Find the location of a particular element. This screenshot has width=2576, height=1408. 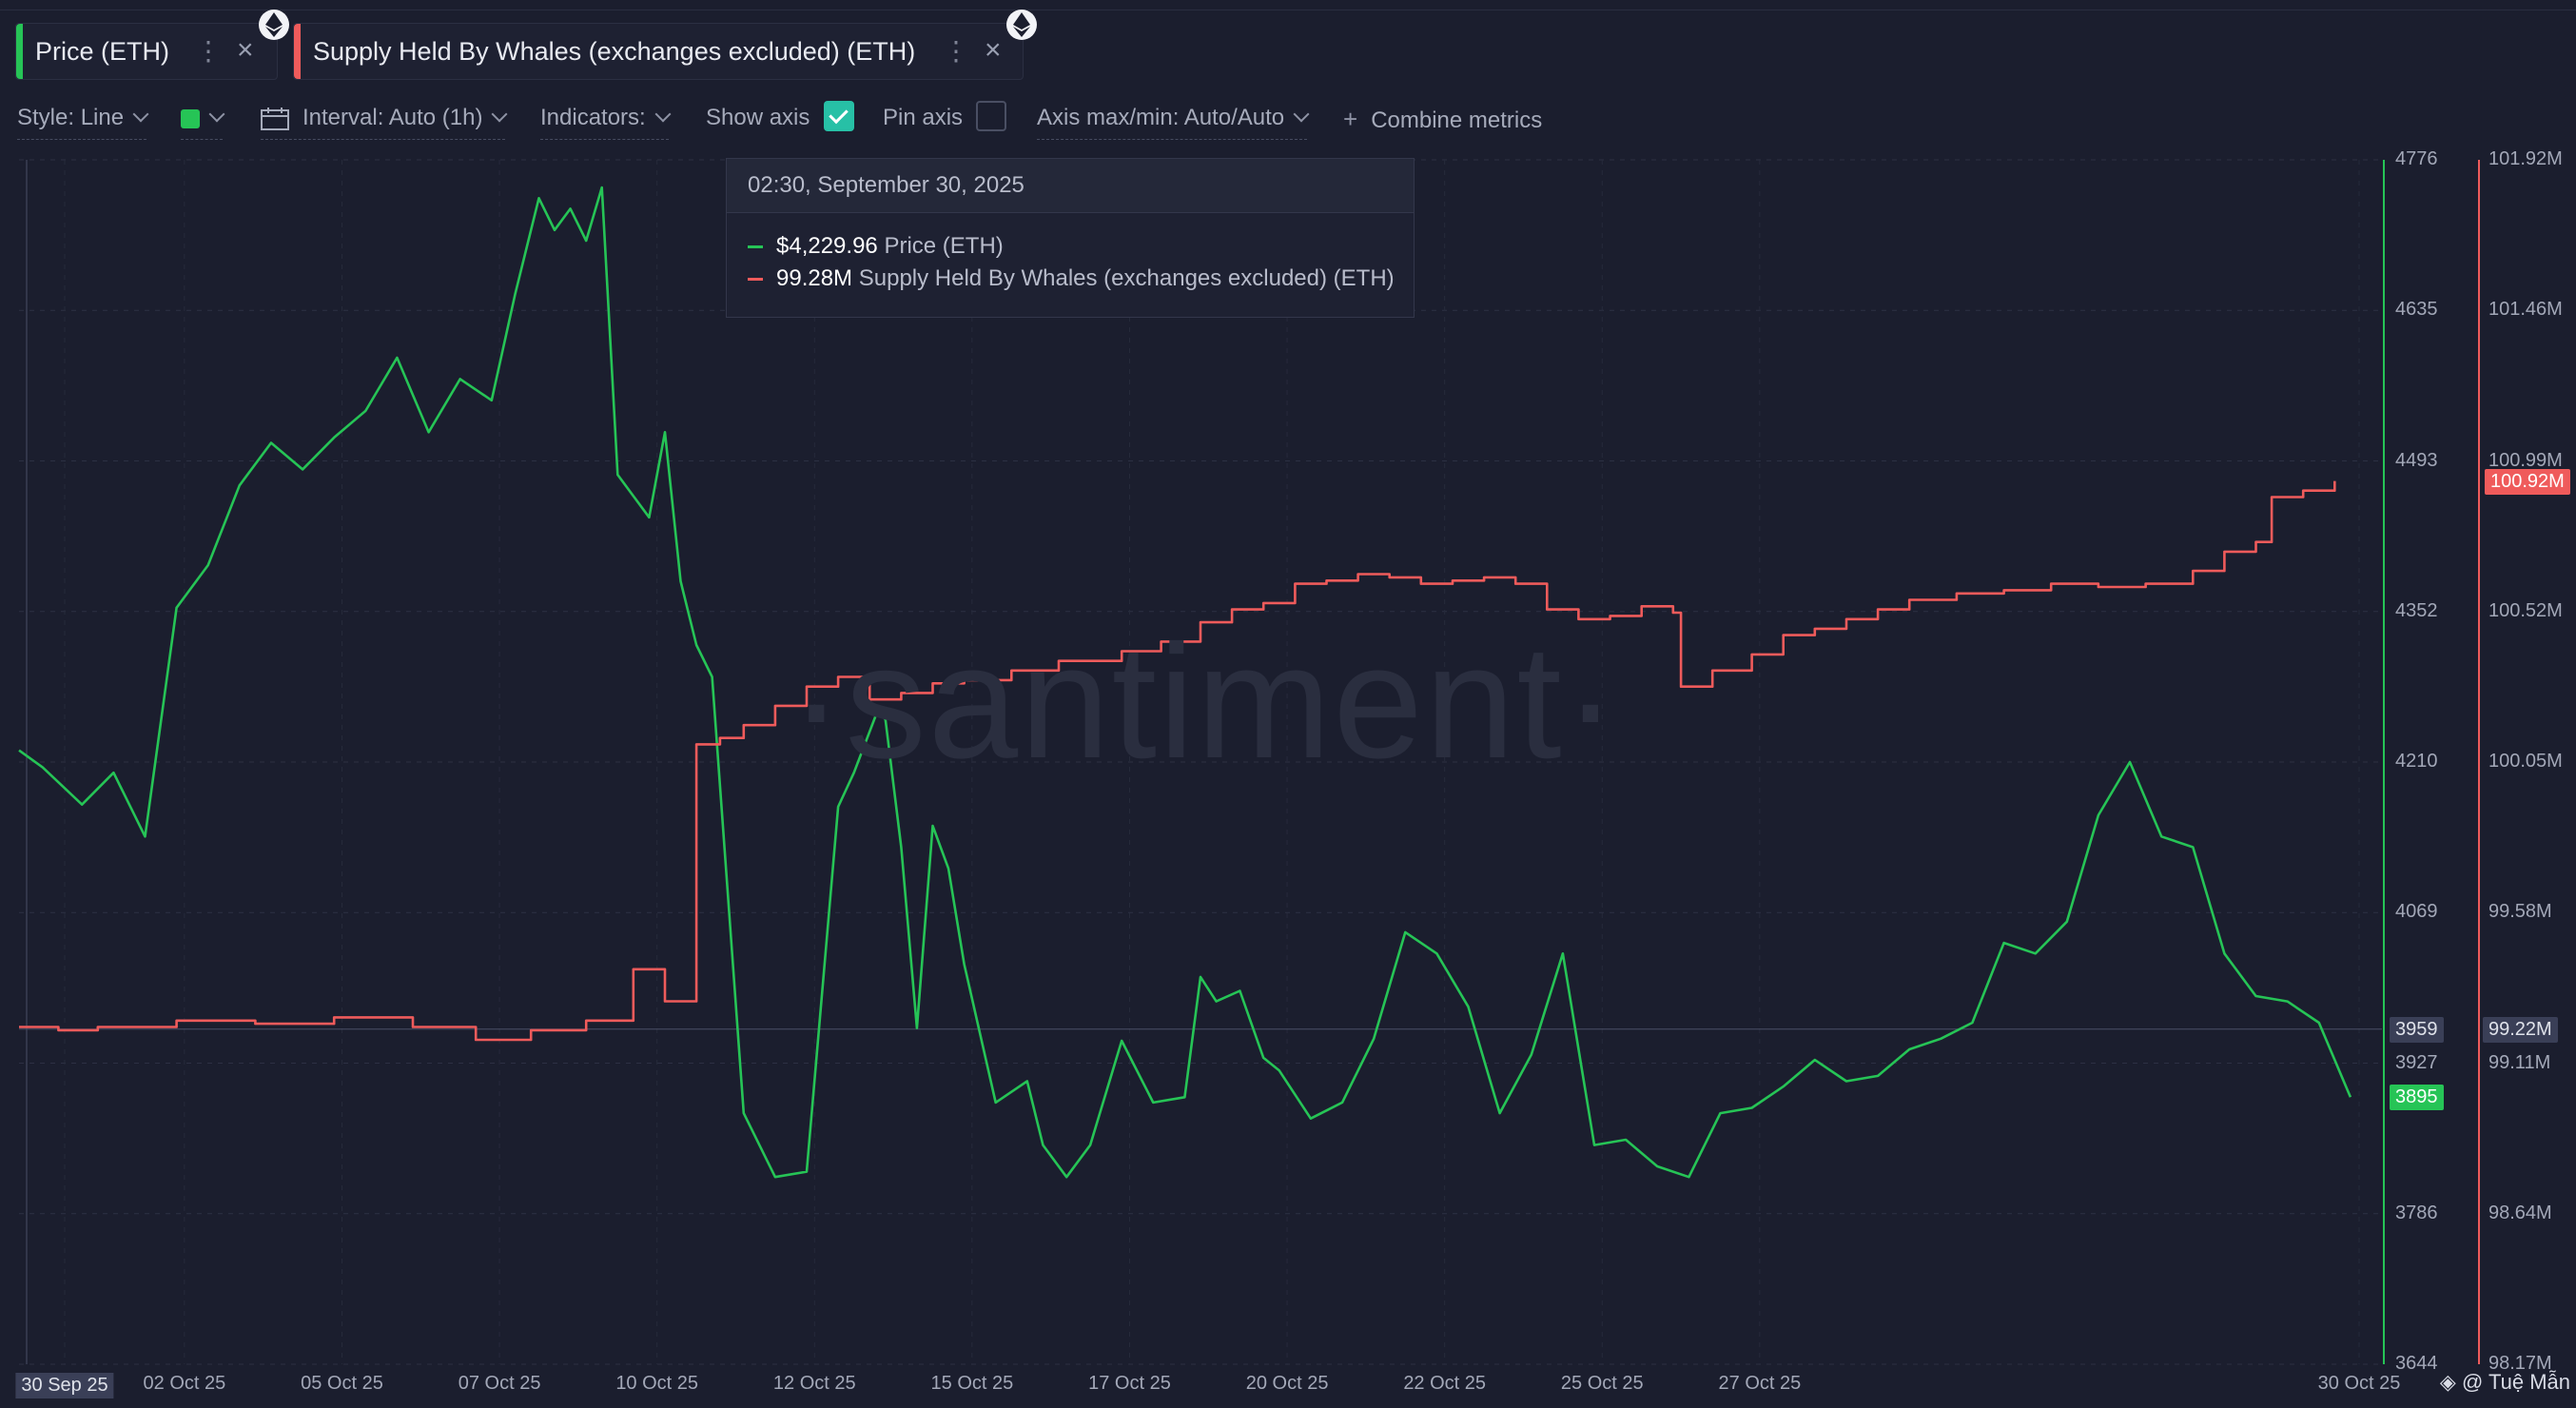

combine-metrics-button: + Combine metrics is located at coordinates (1443, 119).